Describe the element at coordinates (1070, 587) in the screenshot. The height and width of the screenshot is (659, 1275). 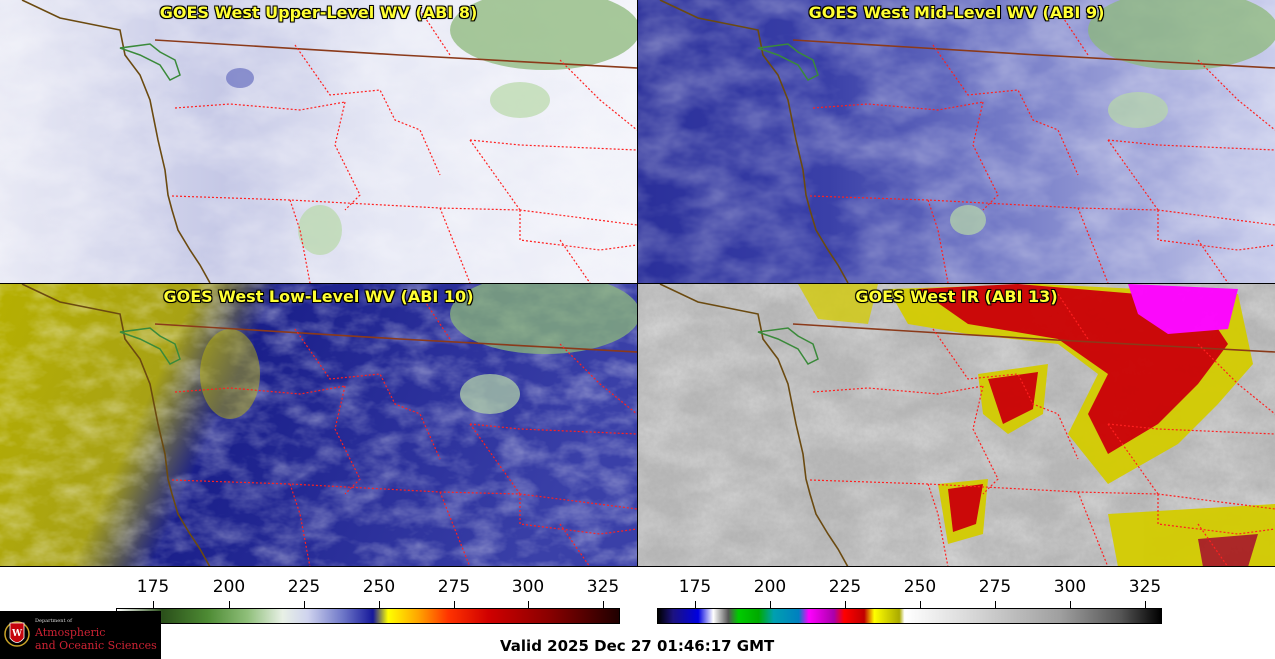
I see `ir-colorbar-tick: 300` at that location.